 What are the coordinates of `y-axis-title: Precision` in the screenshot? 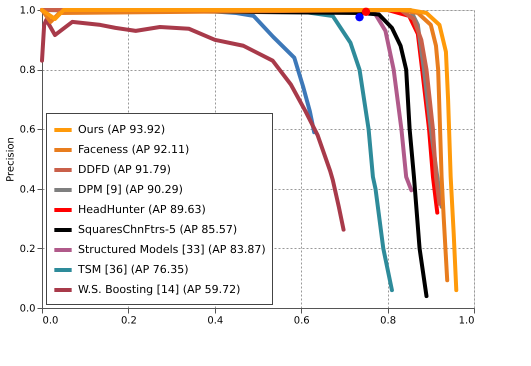 It's located at (11, 159).